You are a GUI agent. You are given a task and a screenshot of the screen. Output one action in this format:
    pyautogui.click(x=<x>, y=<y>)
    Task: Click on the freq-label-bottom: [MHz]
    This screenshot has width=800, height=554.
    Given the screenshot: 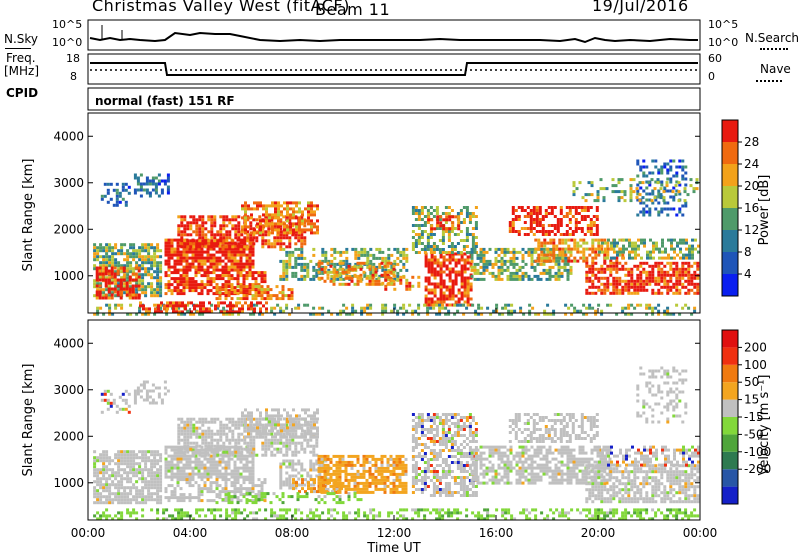 What is the action you would take?
    pyautogui.click(x=22, y=71)
    